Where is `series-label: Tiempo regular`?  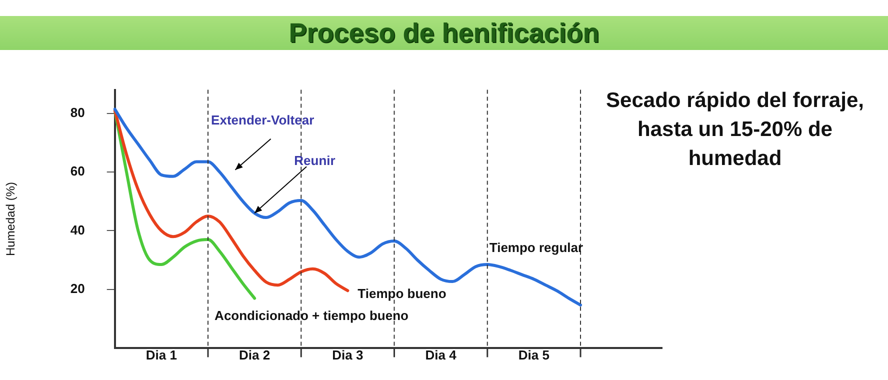
series-label: Tiempo regular is located at coordinates (536, 248).